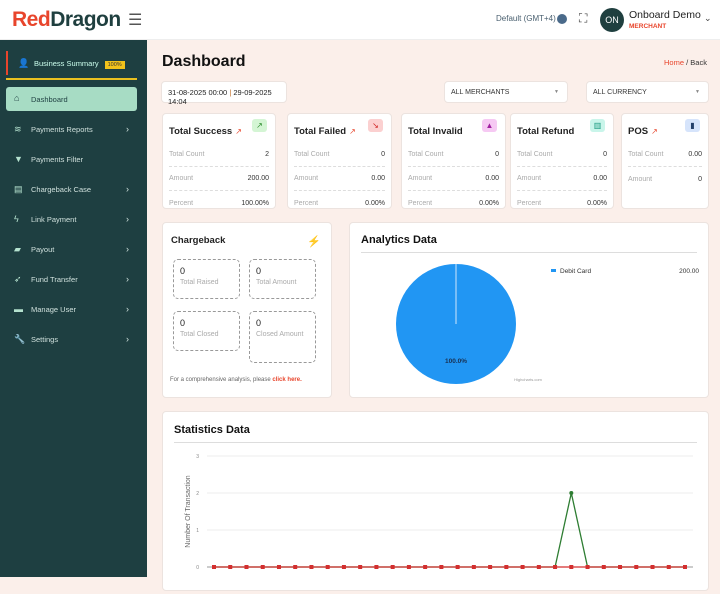  Describe the element at coordinates (612, 20) in the screenshot. I see `avatar: ON` at that location.